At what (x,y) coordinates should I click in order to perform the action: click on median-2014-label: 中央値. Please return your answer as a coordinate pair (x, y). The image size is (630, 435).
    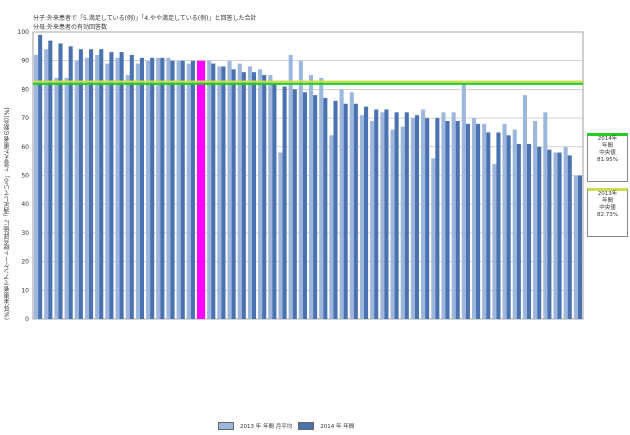
    Looking at the image, I should click on (607, 153).